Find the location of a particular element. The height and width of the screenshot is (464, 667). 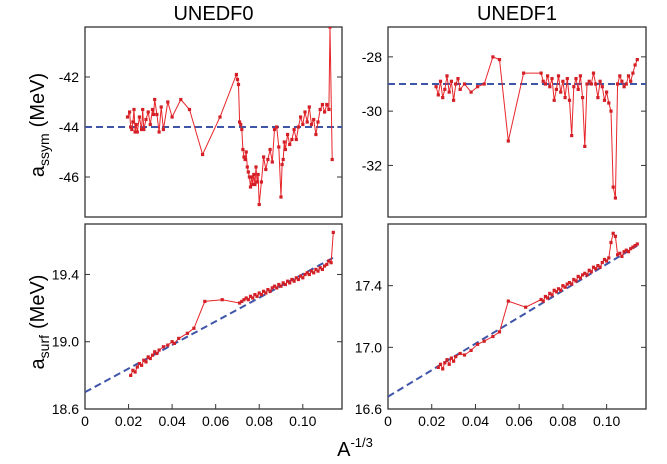

y-label-main: a is located at coordinates (38, 171).